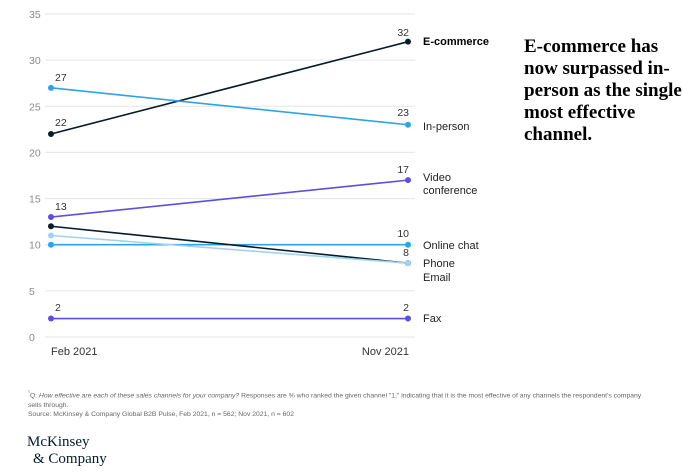  What do you see at coordinates (61, 123) in the screenshot?
I see `data-label: 22` at bounding box center [61, 123].